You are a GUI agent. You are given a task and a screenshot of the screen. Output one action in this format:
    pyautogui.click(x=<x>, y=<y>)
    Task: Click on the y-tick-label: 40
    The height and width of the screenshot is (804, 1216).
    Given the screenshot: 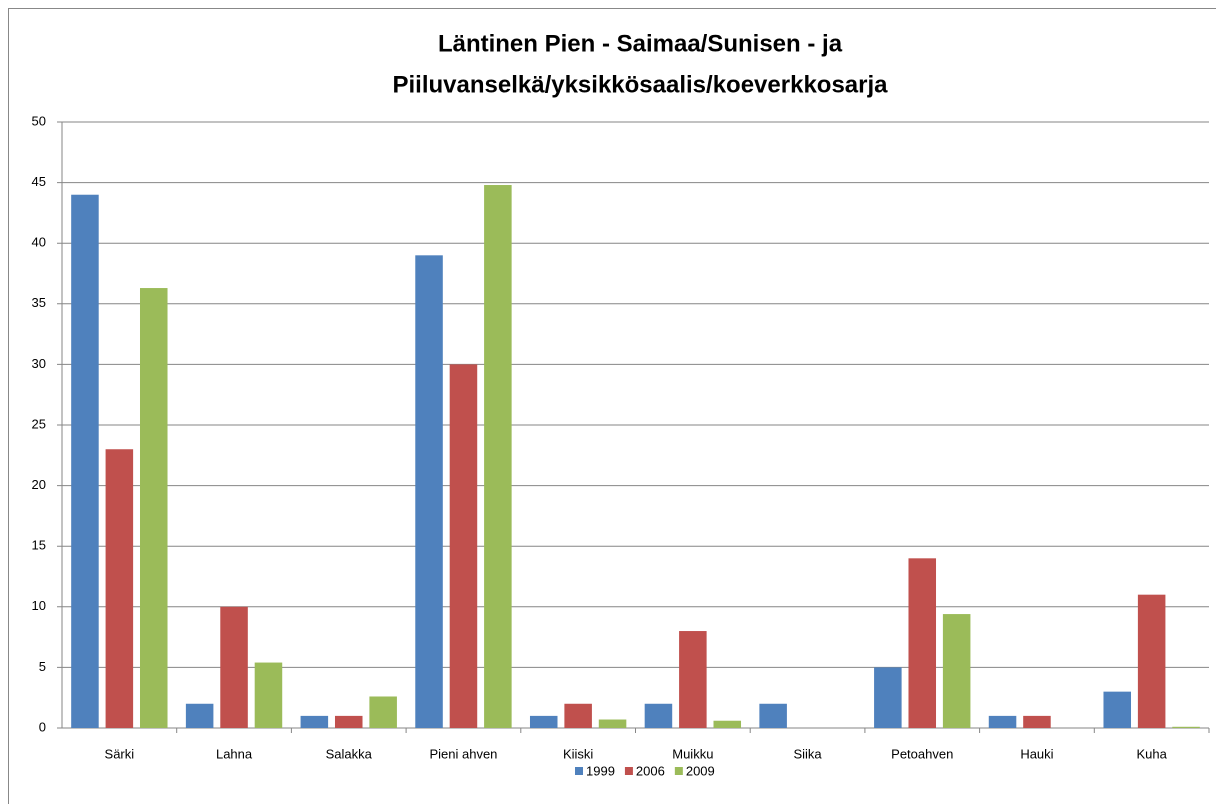 What is the action you would take?
    pyautogui.click(x=39, y=242)
    